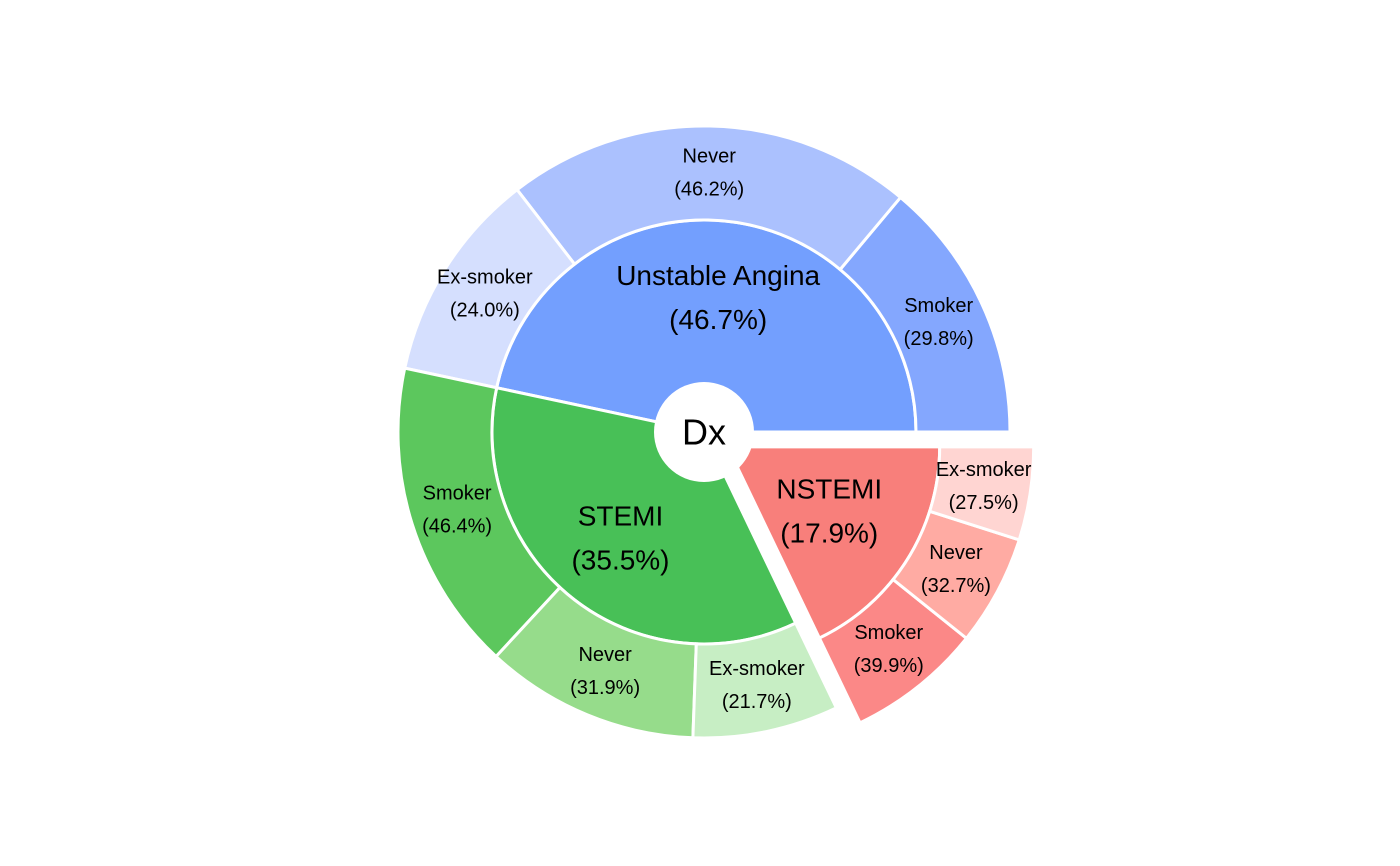 This screenshot has height=866, width=1400. I want to click on inner-label-unstable-angina-percent: (46.7%), so click(718, 319).